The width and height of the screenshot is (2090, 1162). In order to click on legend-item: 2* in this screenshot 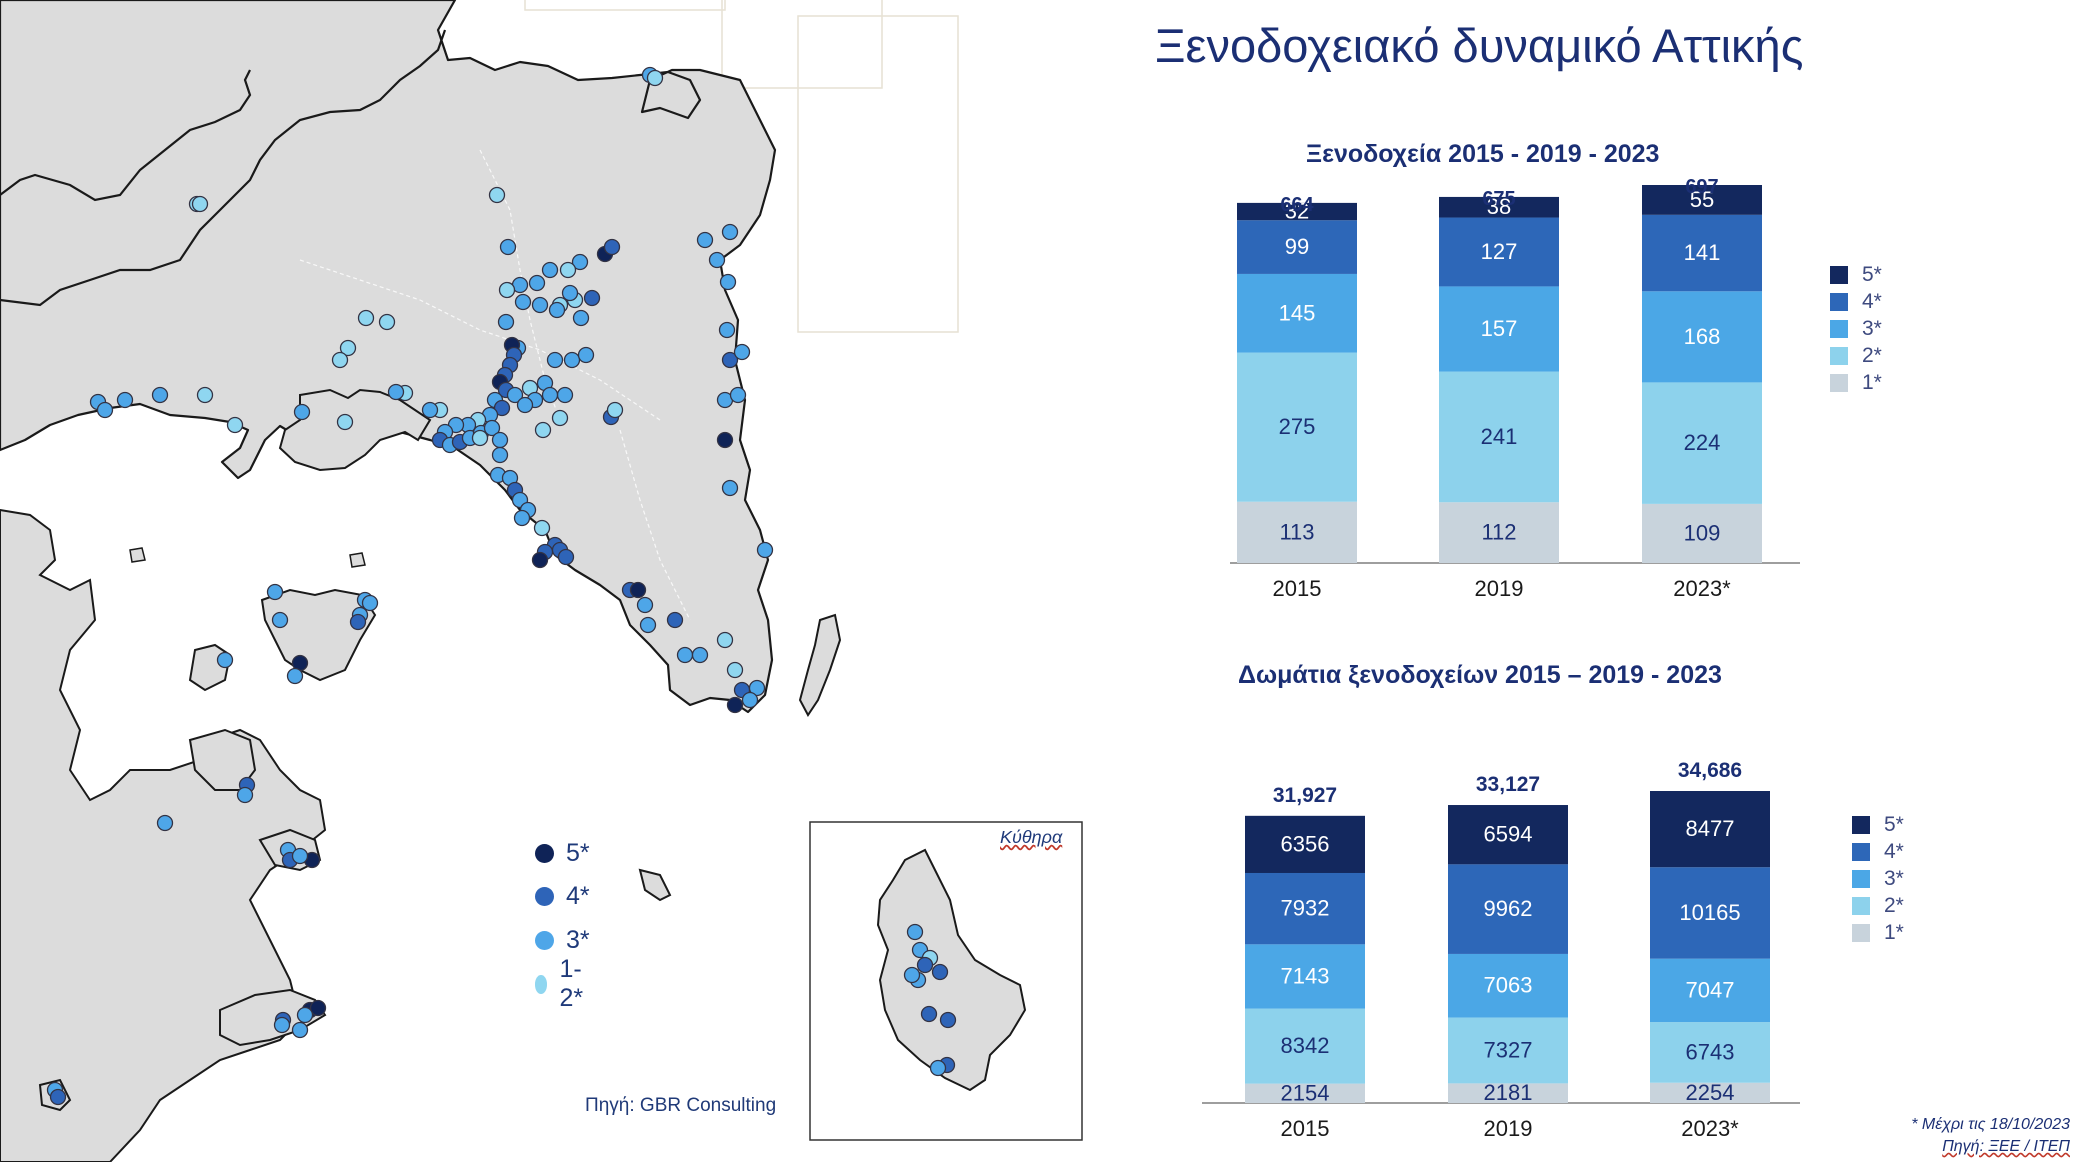, I will do `click(1878, 906)`.